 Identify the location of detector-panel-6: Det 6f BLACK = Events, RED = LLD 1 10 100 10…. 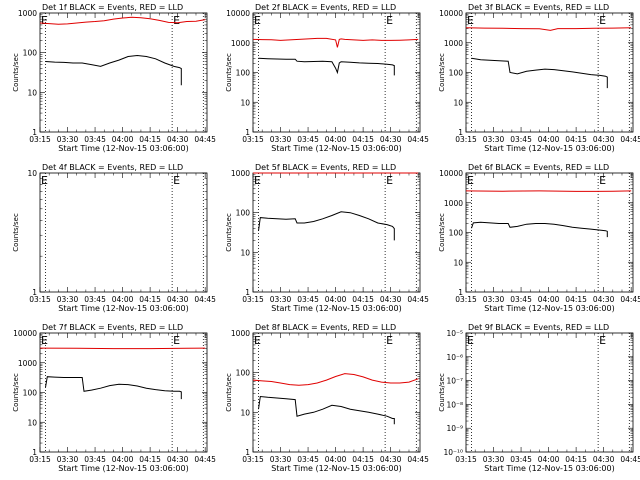
(539, 238).